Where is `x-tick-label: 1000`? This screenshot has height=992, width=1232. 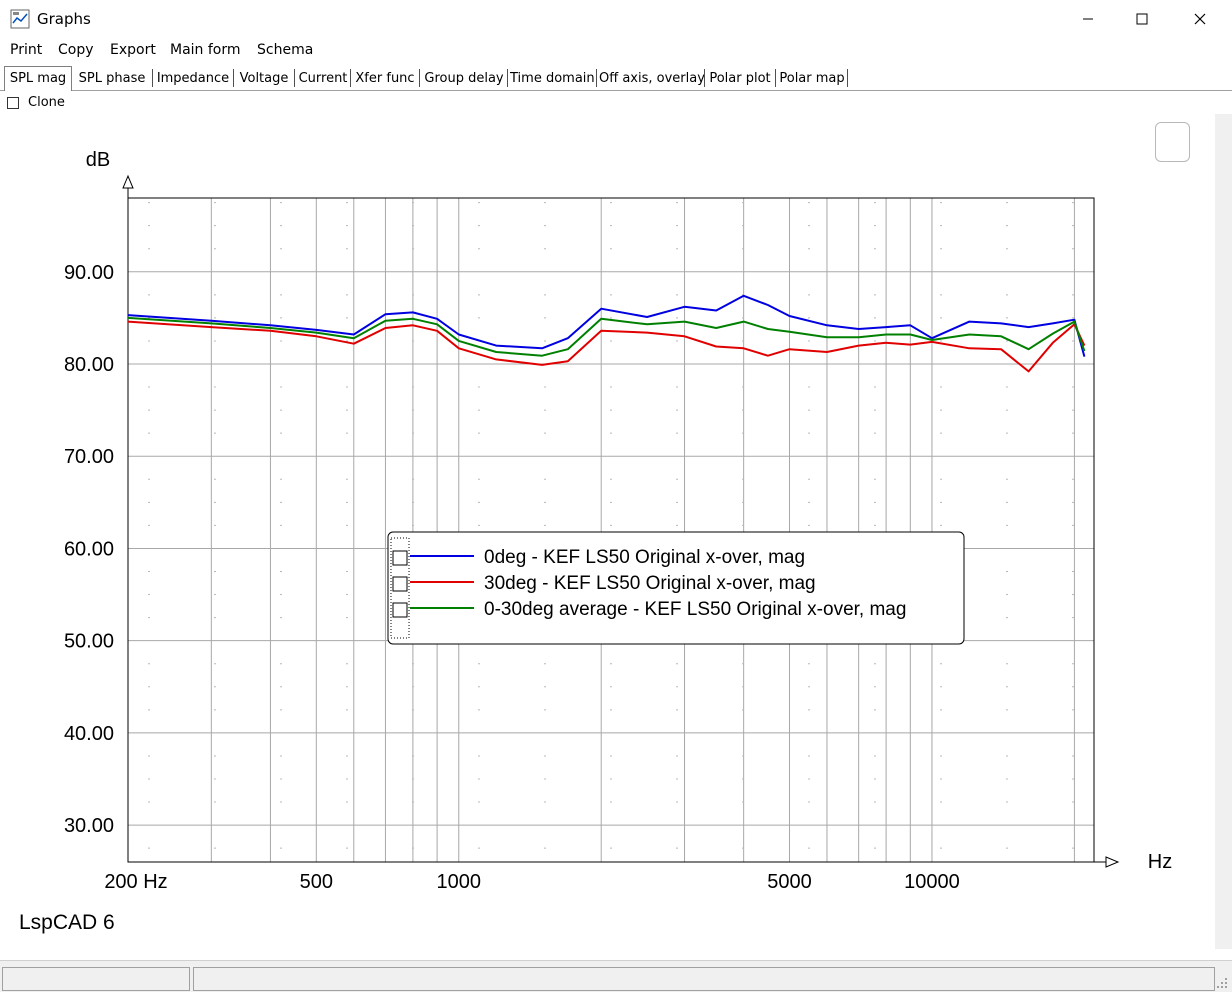 x-tick-label: 1000 is located at coordinates (459, 882).